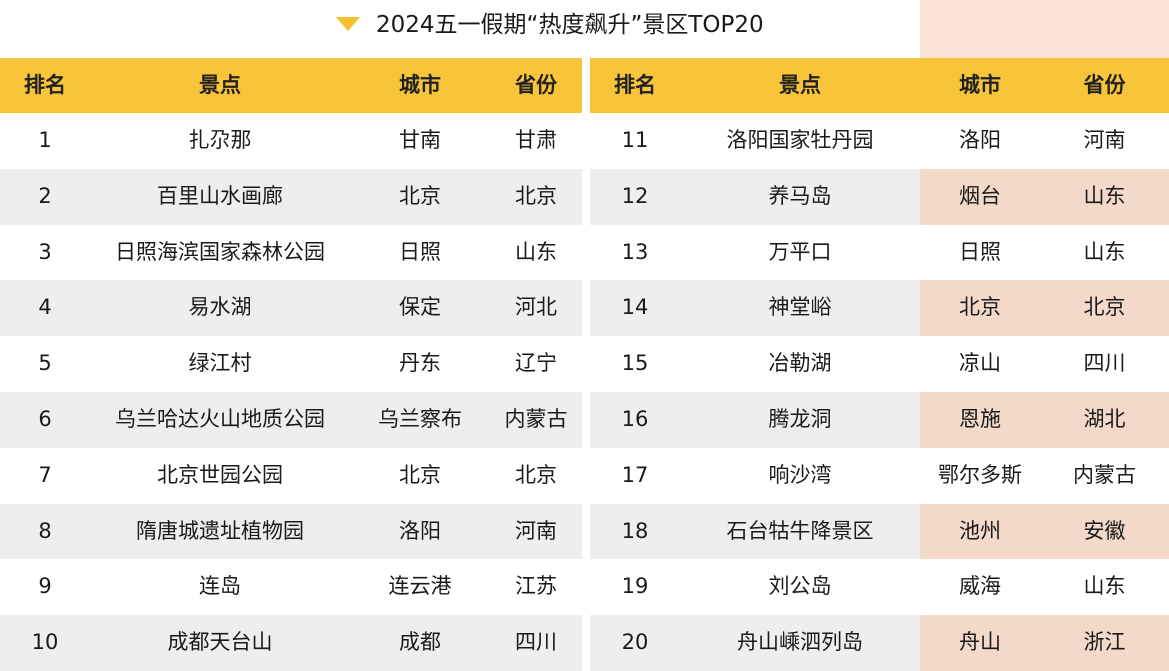 The width and height of the screenshot is (1169, 671). What do you see at coordinates (420, 418) in the screenshot?
I see `cell-city: 乌兰察布` at bounding box center [420, 418].